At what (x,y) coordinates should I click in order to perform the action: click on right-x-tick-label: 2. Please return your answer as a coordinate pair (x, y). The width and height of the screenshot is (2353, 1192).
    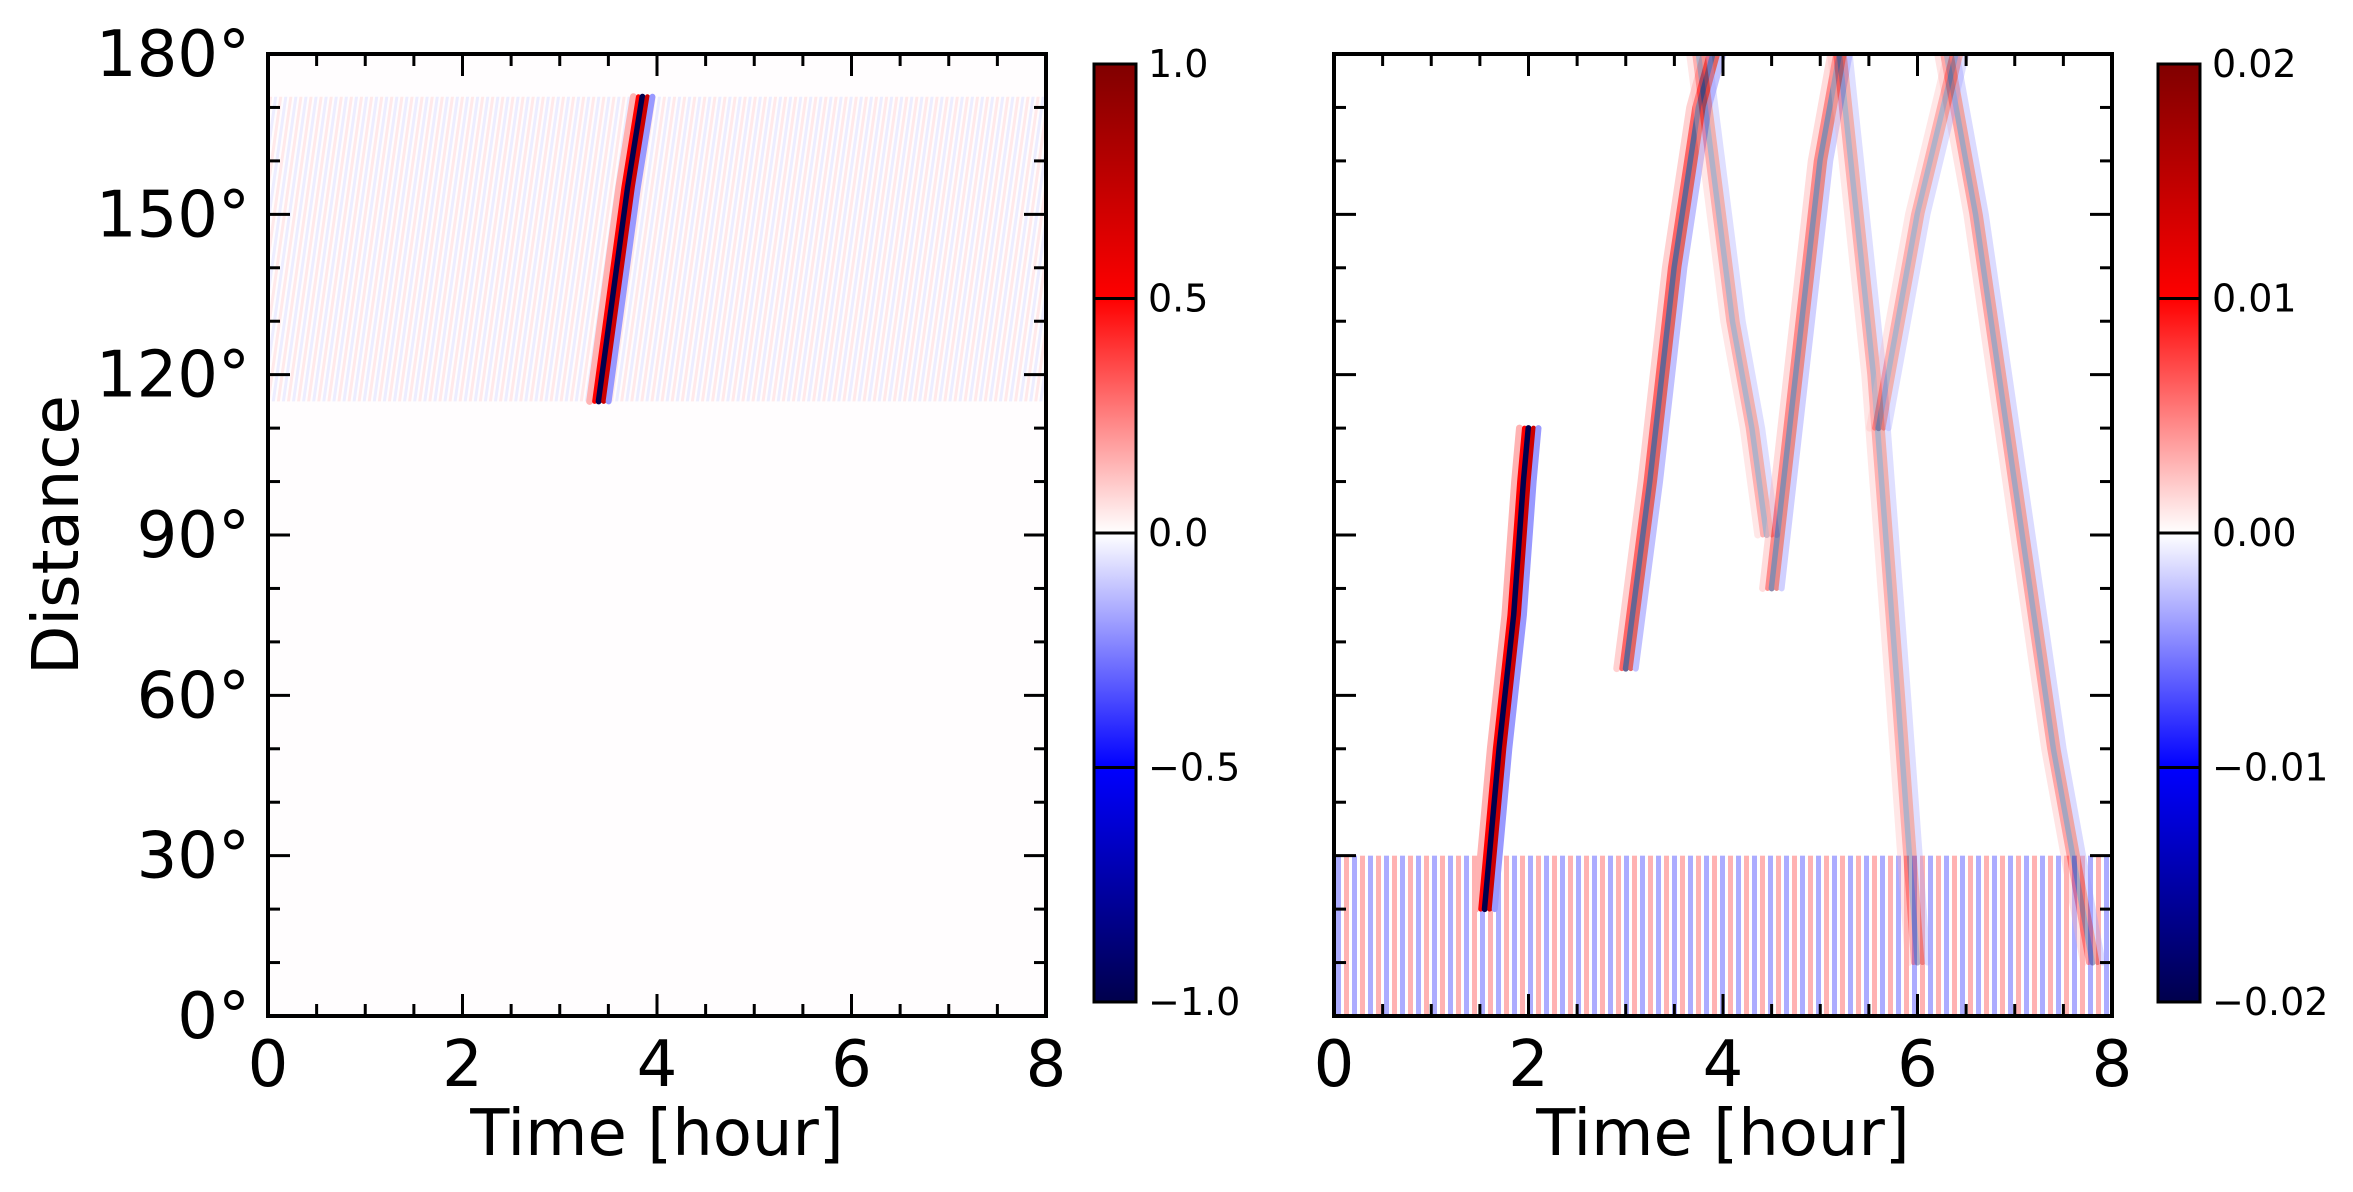
    Looking at the image, I should click on (1528, 1065).